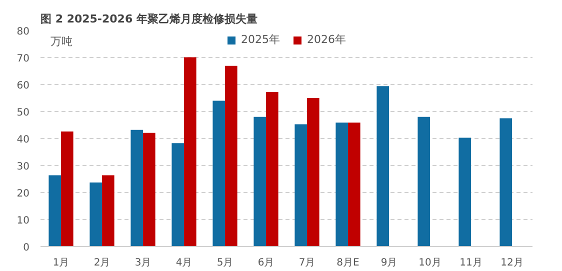 Image resolution: width=562 pixels, height=271 pixels. What do you see at coordinates (326, 39) in the screenshot?
I see `legend-label: 2026年` at bounding box center [326, 39].